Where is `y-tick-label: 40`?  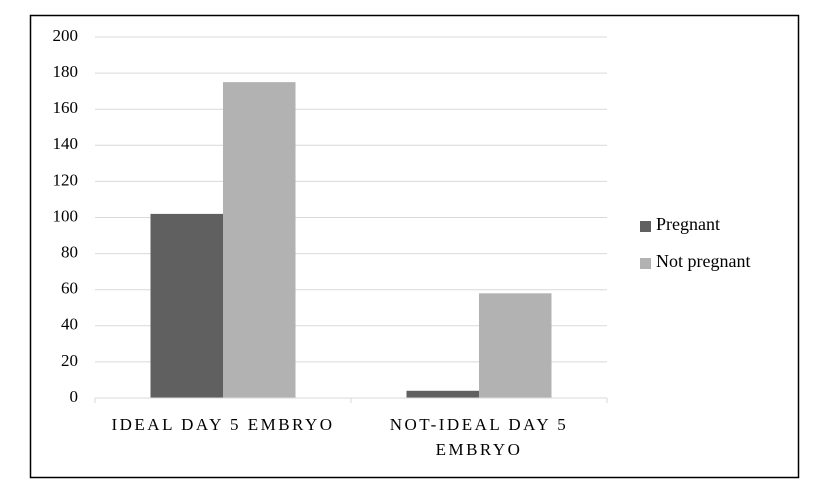
y-tick-label: 40 is located at coordinates (69, 324).